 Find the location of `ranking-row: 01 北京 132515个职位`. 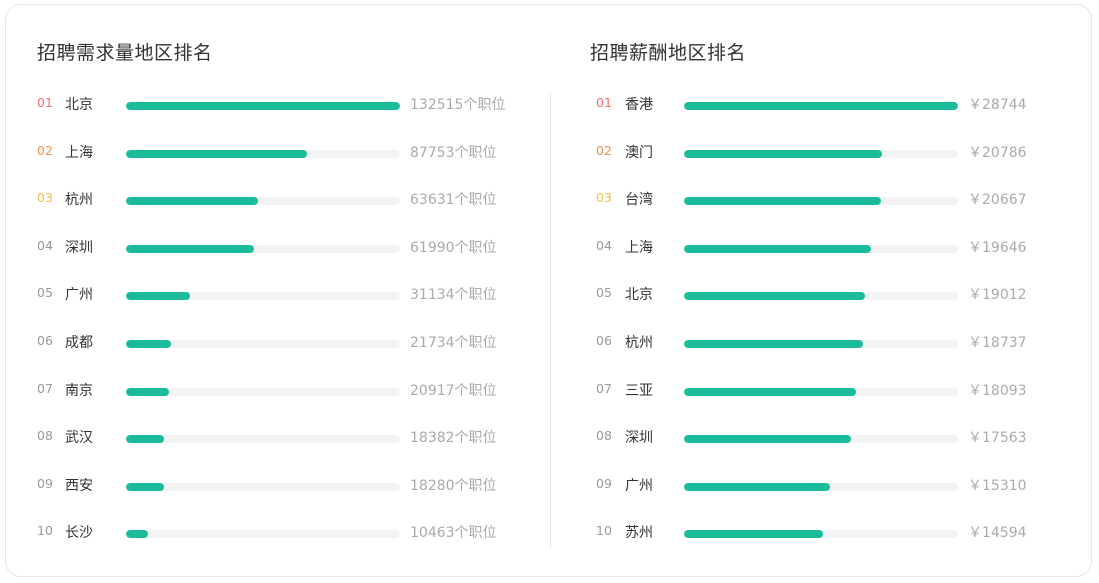

ranking-row: 01 北京 132515个职位 is located at coordinates (278, 105).